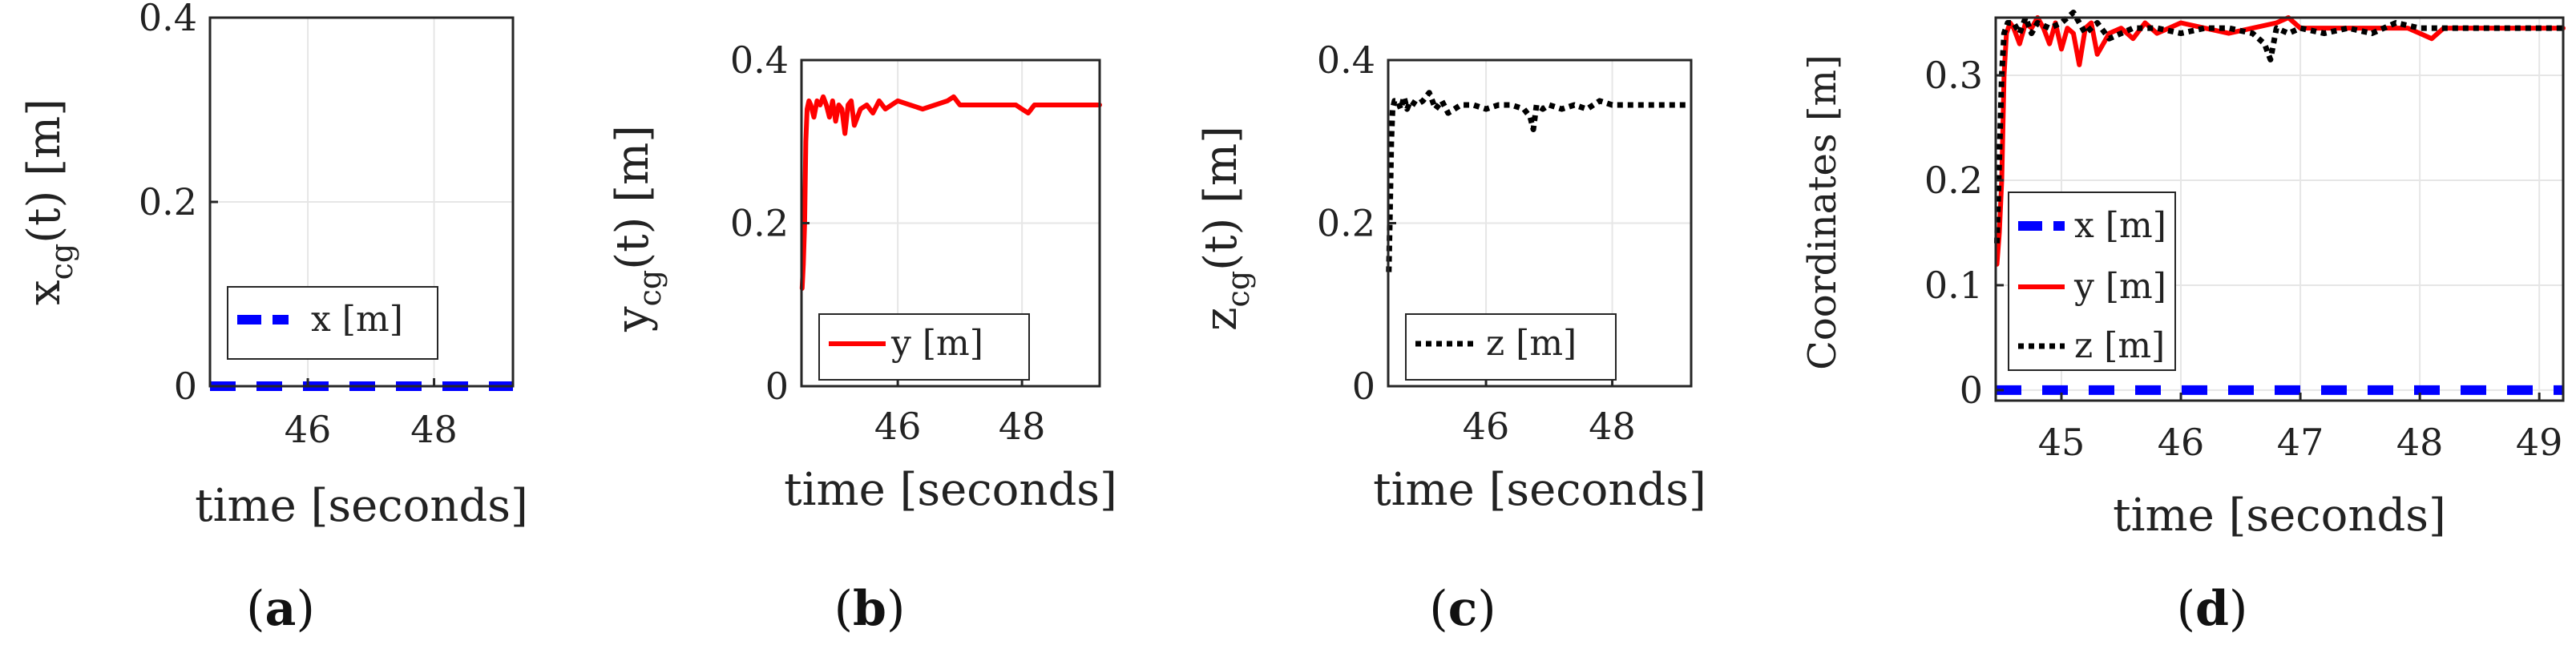 Image resolution: width=2576 pixels, height=653 pixels. I want to click on x-tick-label: 45, so click(2061, 442).